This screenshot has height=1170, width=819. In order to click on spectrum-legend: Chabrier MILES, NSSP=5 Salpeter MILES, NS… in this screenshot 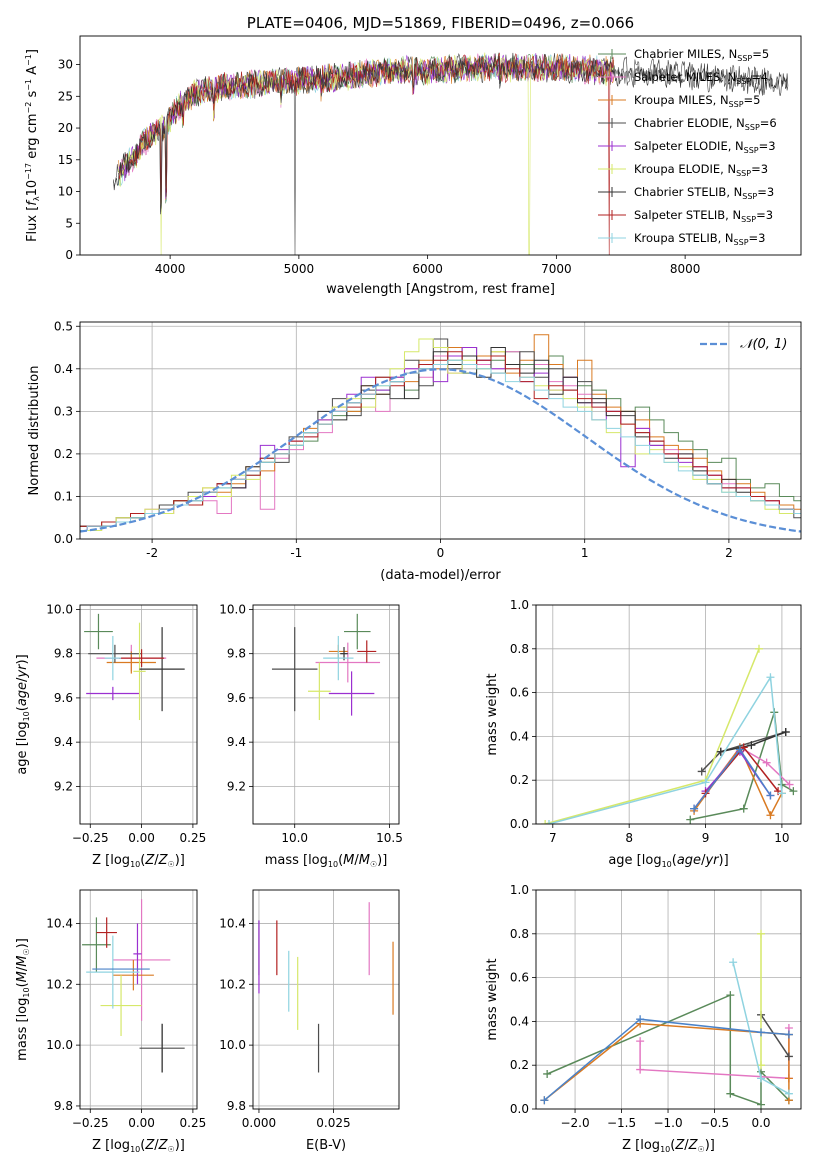, I will do `click(687, 147)`.